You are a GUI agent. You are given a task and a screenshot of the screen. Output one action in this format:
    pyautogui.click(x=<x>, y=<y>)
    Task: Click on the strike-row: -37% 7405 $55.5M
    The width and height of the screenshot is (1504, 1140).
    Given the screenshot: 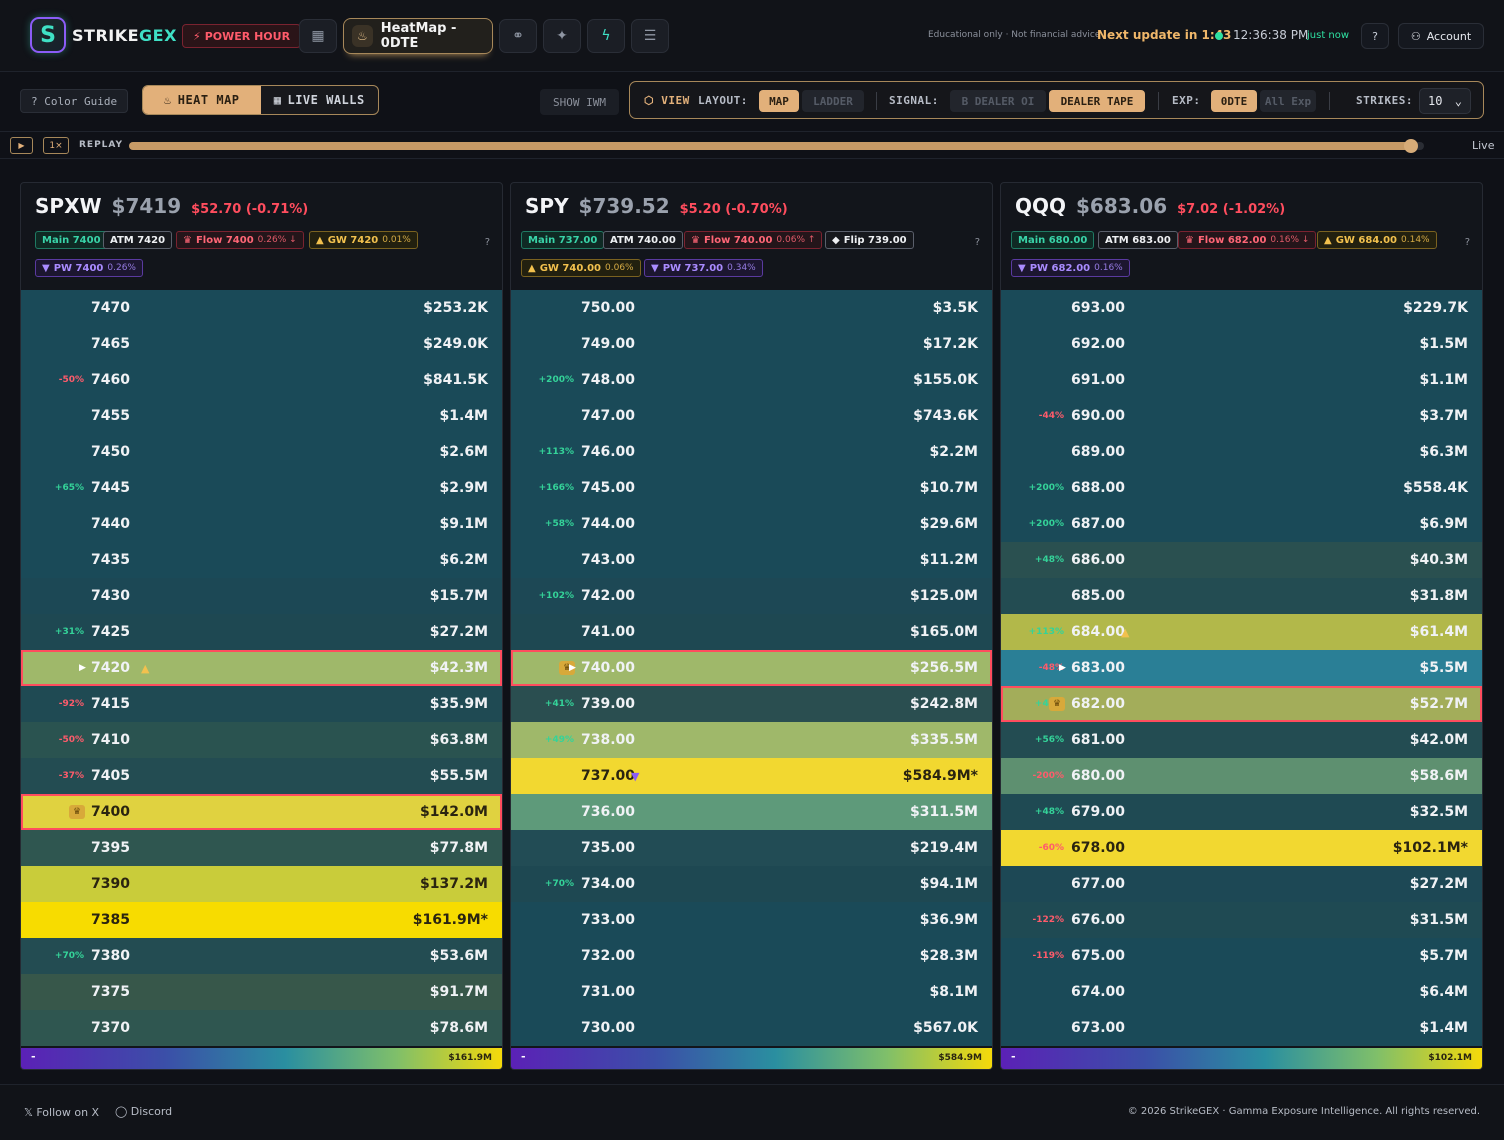 What is the action you would take?
    pyautogui.click(x=261, y=776)
    